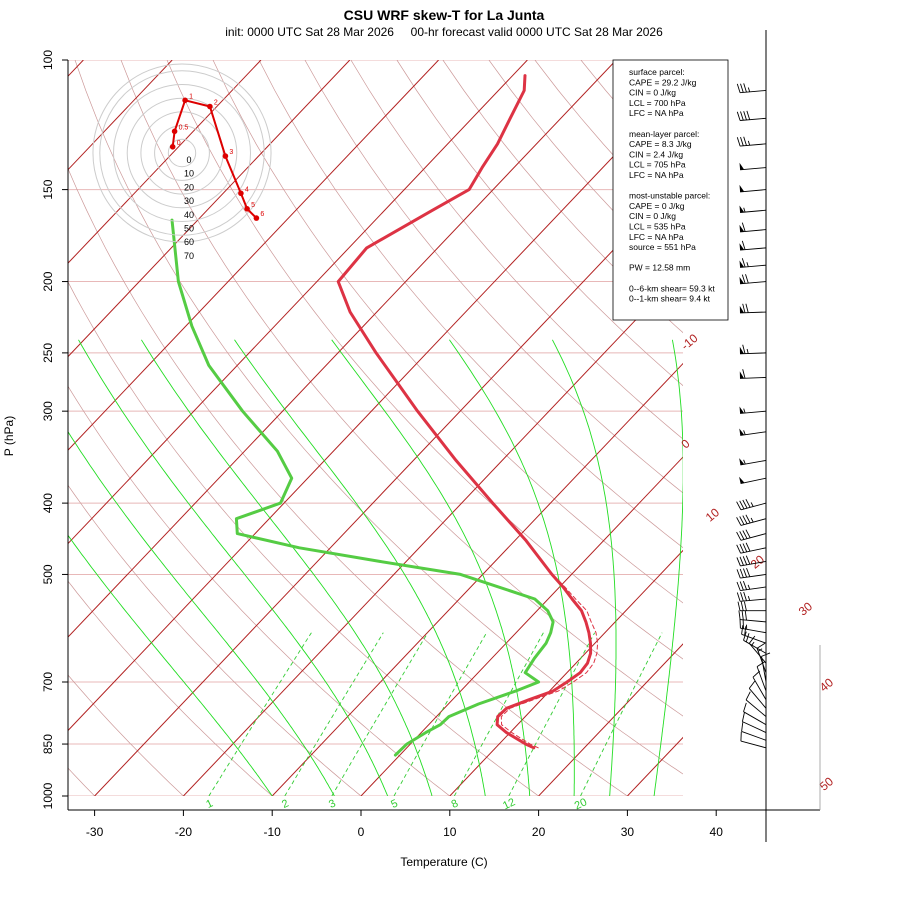 This screenshot has height=900, width=900. Describe the element at coordinates (670, 299) in the screenshot. I see `legend-line: 0--1-km shear= 9.4 kt` at that location.